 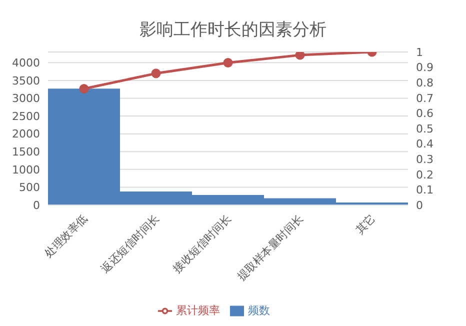 I want to click on y-tick-label: 3000, so click(x=26, y=99).